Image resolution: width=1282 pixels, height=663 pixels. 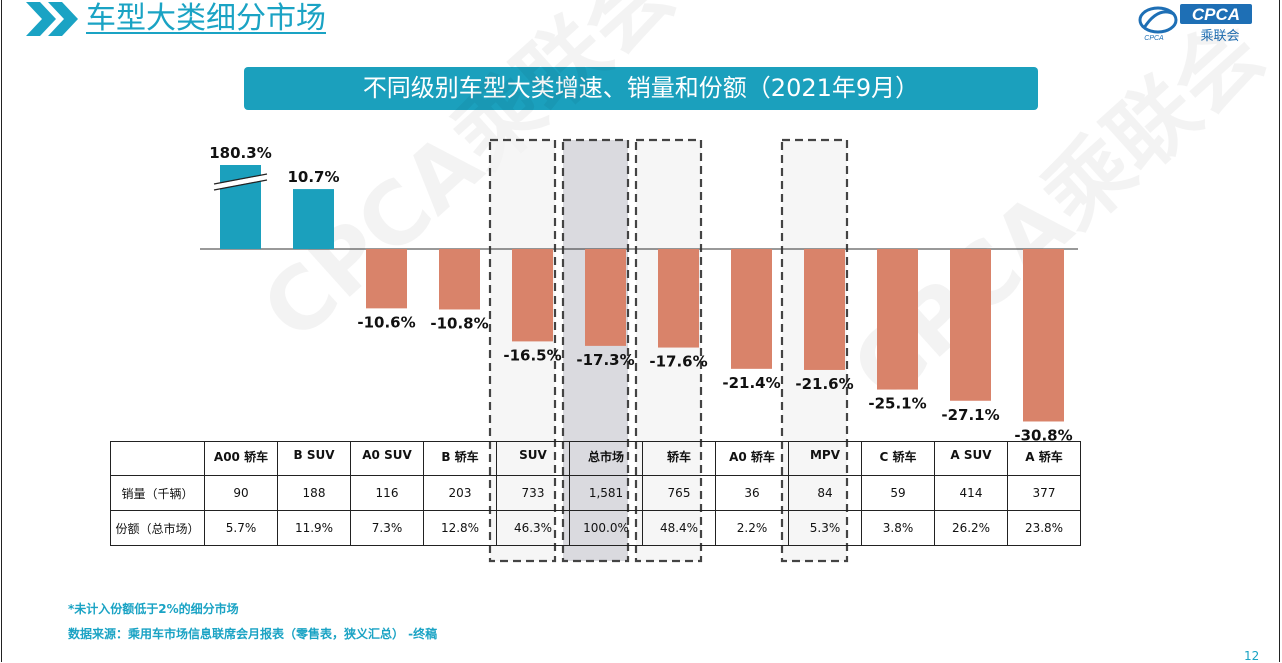 I want to click on tick-label: A 轿车, so click(x=1044, y=458).